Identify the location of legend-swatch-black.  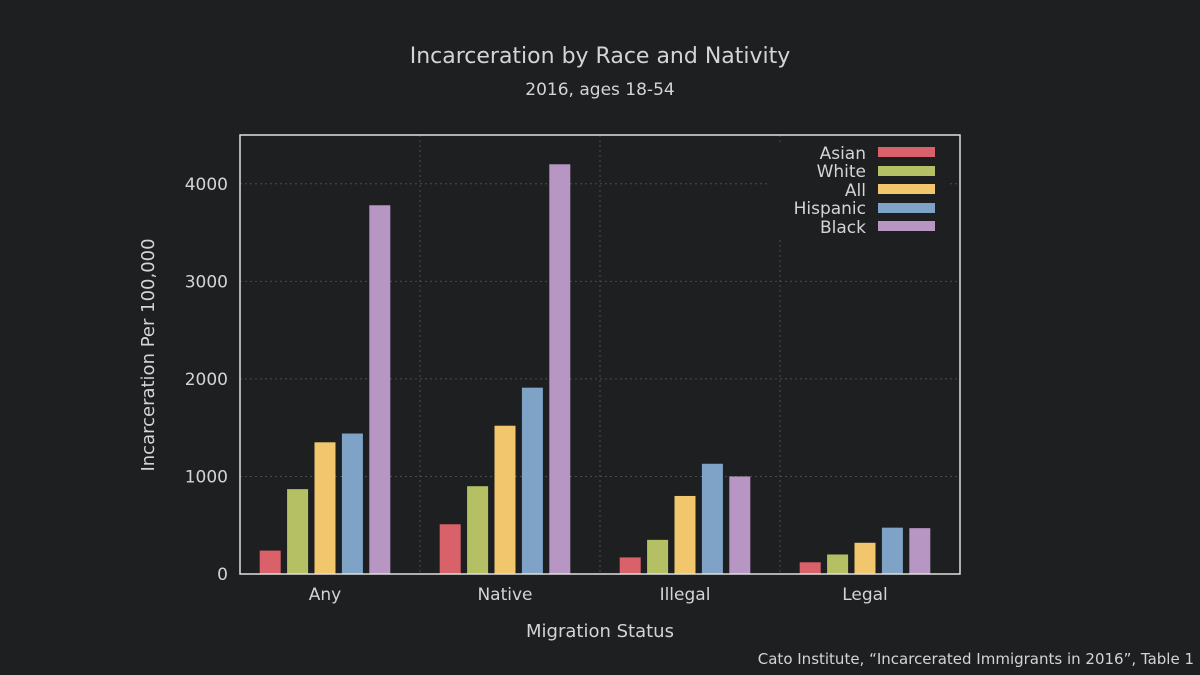
(906, 226).